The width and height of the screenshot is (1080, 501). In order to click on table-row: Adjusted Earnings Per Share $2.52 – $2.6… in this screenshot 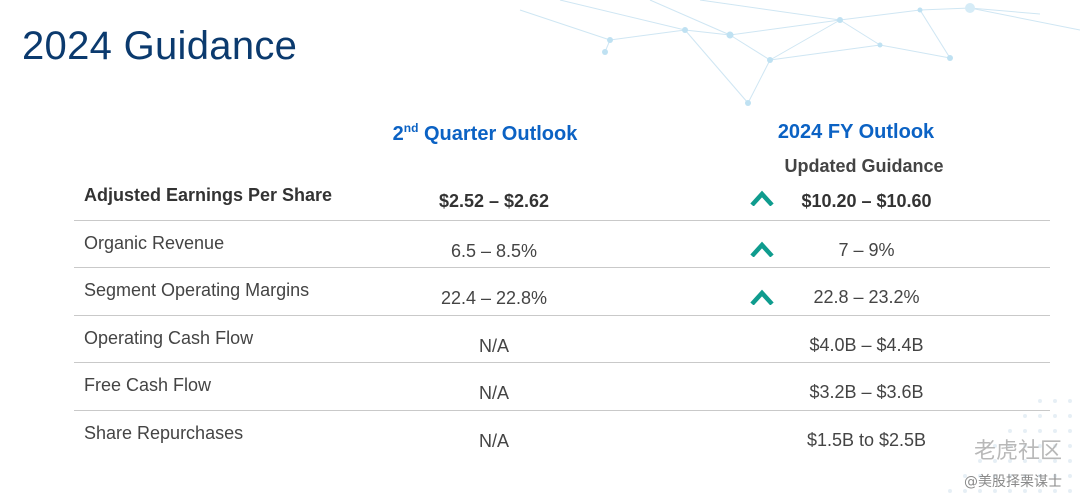, I will do `click(562, 197)`.